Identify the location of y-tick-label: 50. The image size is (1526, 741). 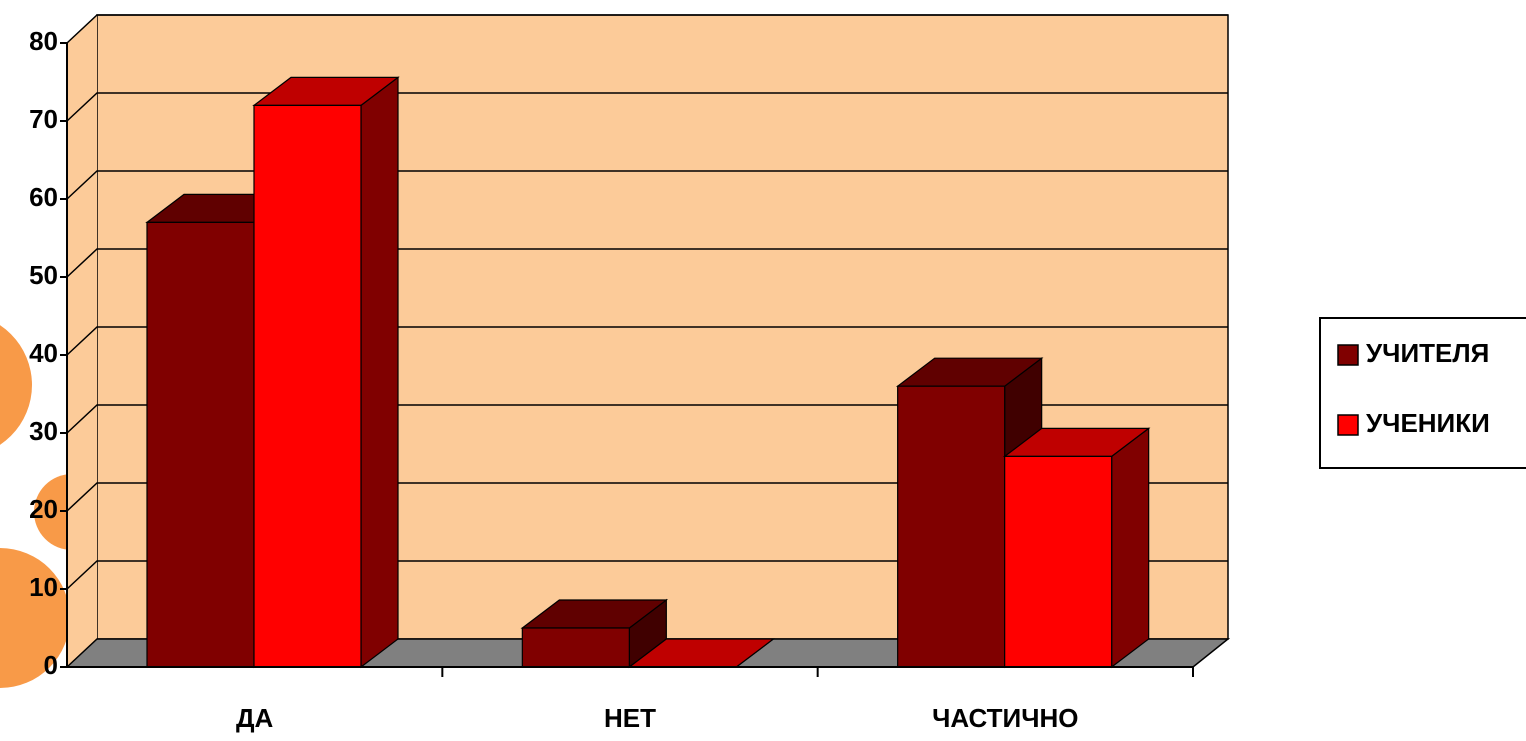
(43, 275).